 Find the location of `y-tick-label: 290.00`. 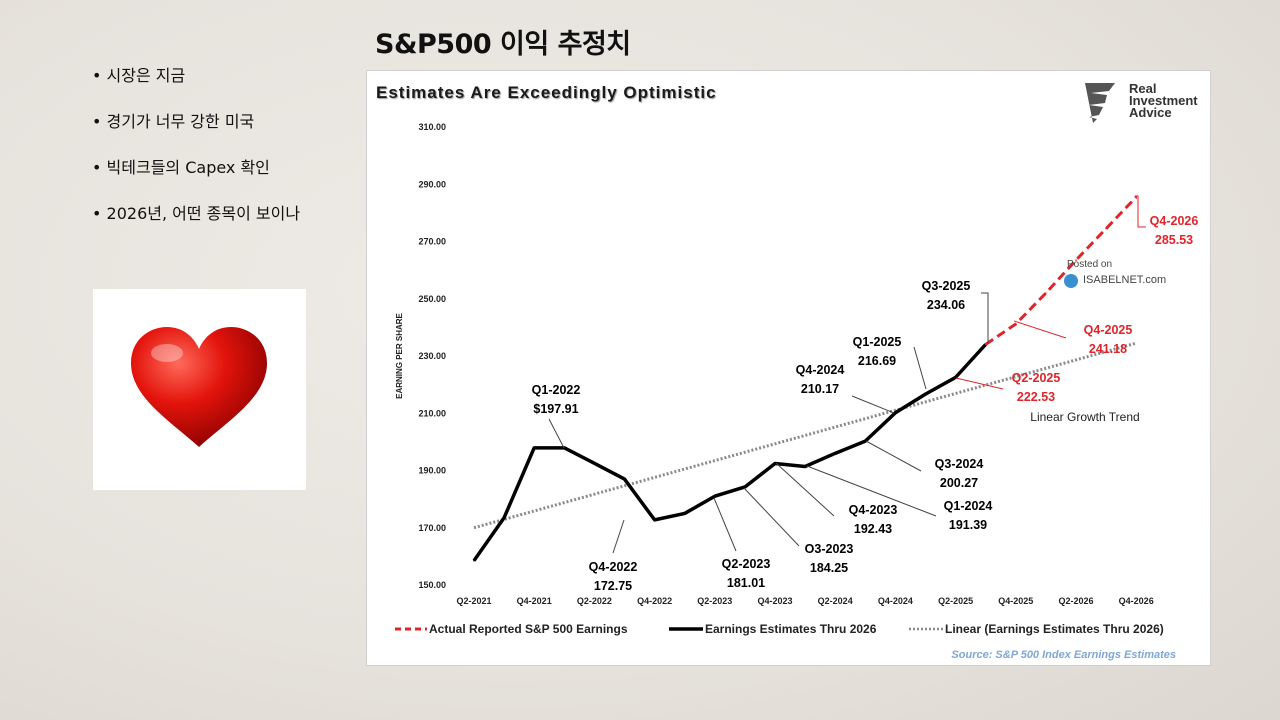

y-tick-label: 290.00 is located at coordinates (432, 184).